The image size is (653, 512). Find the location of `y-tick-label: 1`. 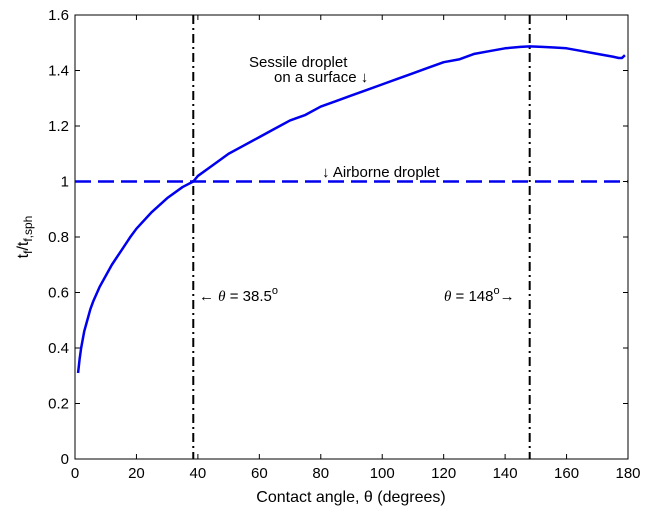

y-tick-label: 1 is located at coordinates (65, 182).